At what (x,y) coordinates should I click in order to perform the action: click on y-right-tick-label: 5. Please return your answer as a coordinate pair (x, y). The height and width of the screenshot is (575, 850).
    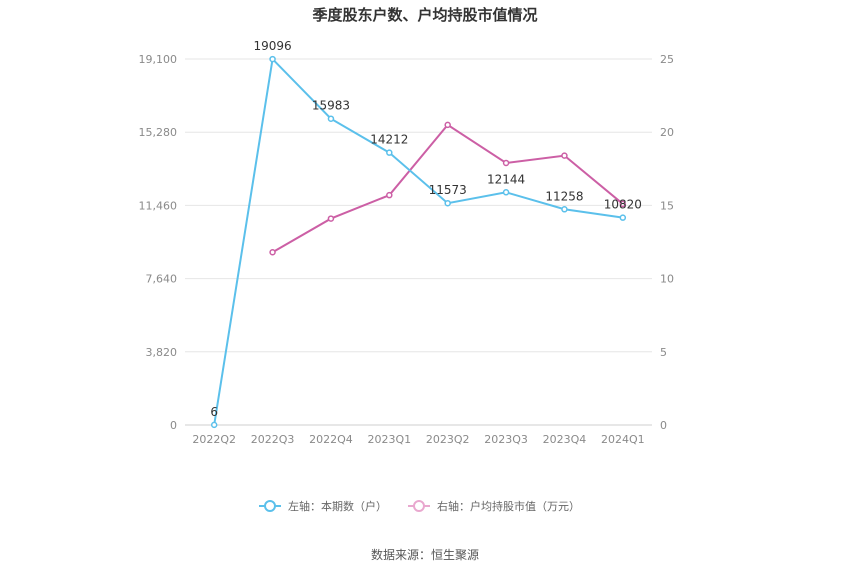
    Looking at the image, I should click on (663, 352).